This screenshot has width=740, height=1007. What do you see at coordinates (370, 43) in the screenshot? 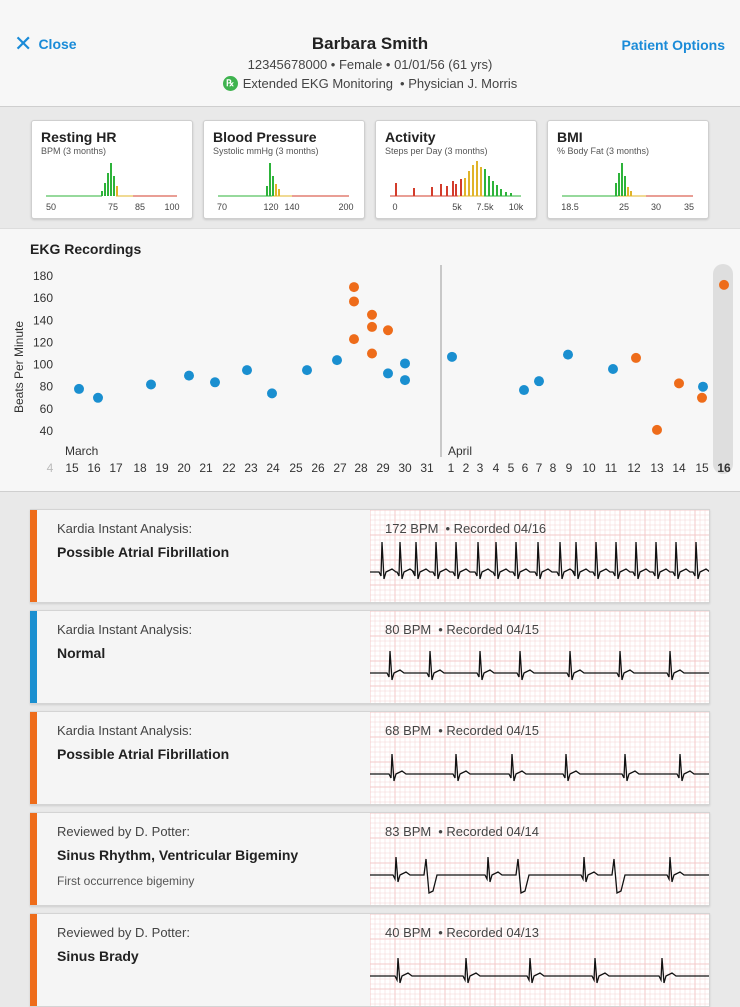
I see `patient-name: Barbara Smith` at bounding box center [370, 43].